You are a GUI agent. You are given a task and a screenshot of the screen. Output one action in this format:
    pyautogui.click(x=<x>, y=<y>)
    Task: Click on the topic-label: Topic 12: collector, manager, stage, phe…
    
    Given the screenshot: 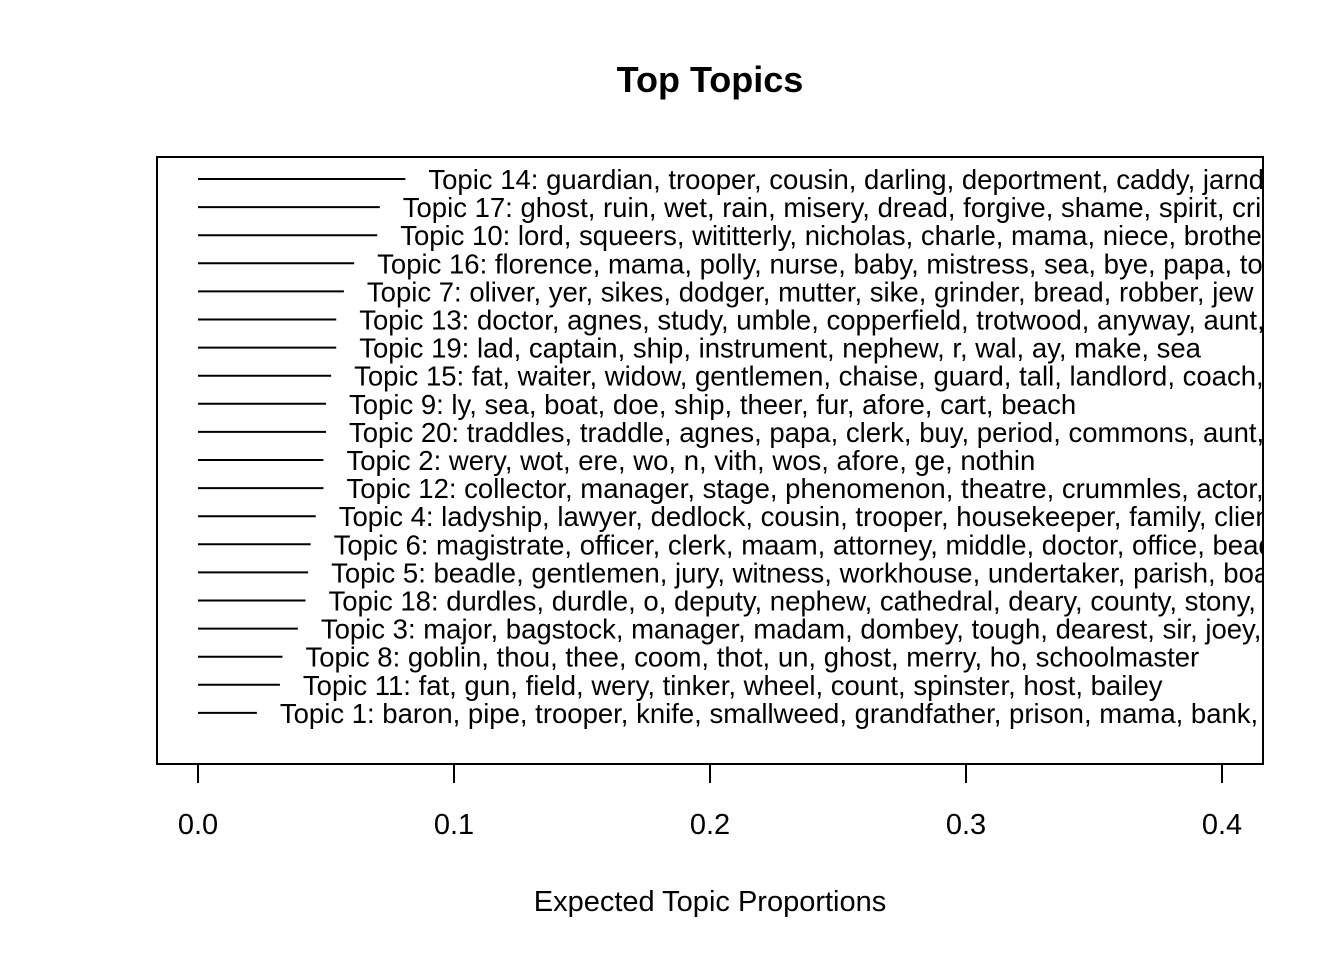 What is the action you would take?
    pyautogui.click(x=845, y=488)
    